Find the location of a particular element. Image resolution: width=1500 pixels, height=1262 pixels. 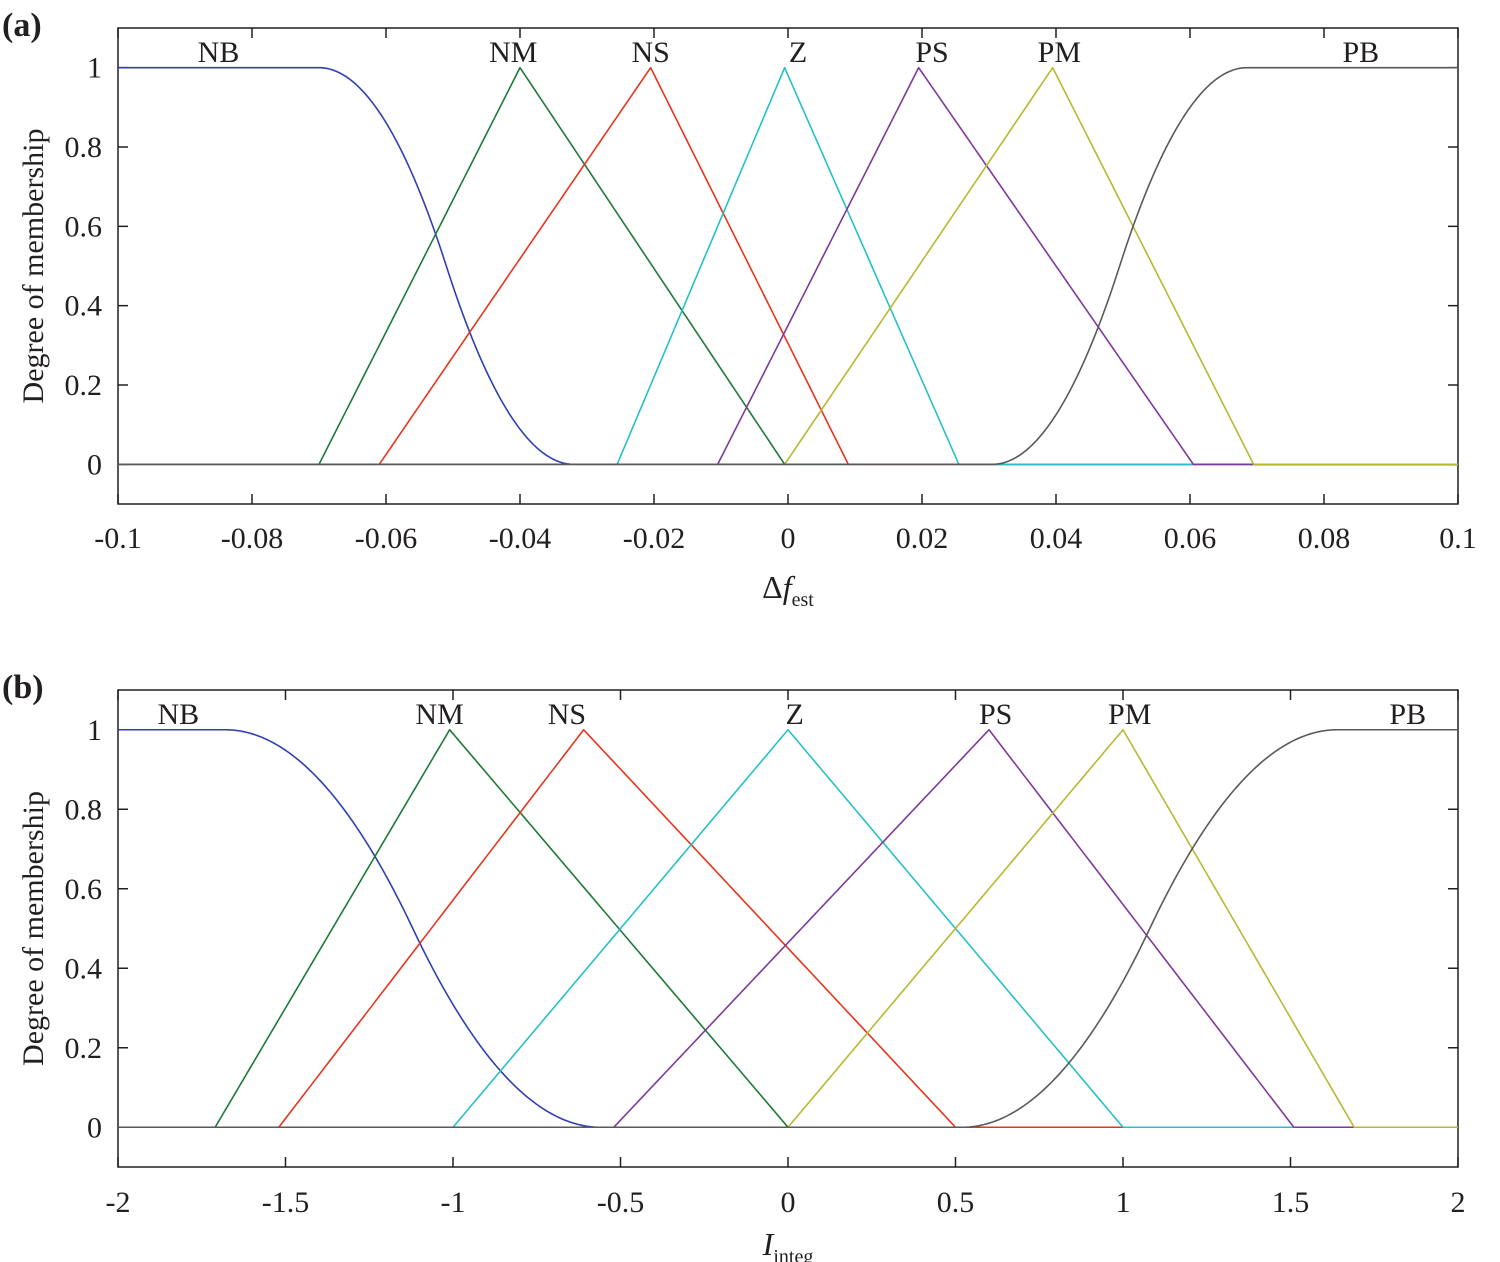

x-axis-label: Δfest is located at coordinates (788, 590).